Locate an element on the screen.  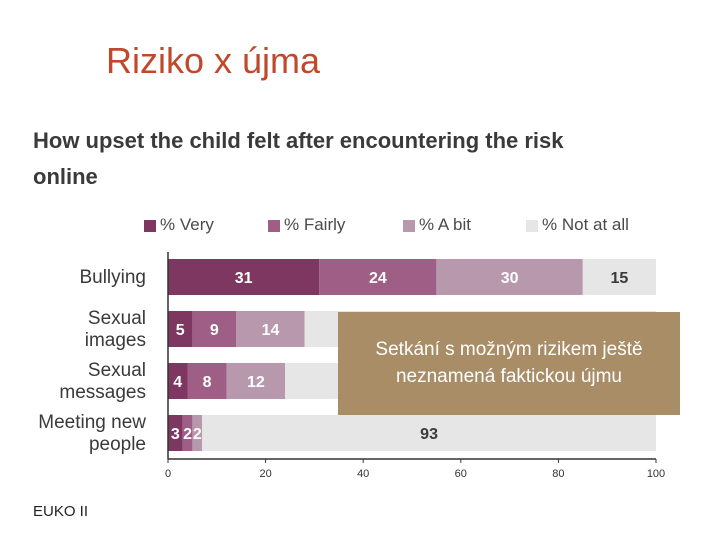
x-tick-label: 0 is located at coordinates (168, 474).